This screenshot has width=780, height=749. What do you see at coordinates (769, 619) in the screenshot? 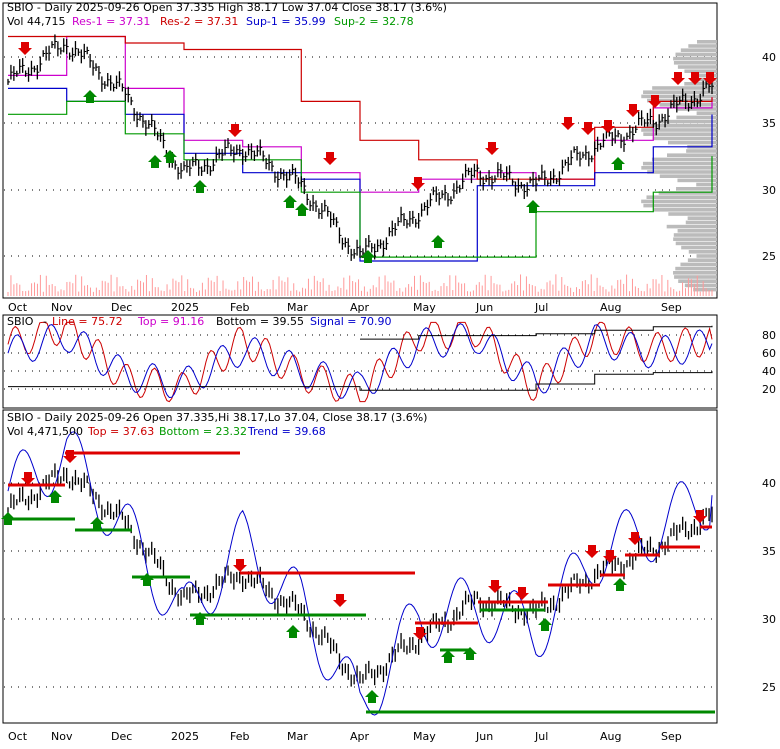
I see `bot-y-tick-30: 30` at bounding box center [769, 619].